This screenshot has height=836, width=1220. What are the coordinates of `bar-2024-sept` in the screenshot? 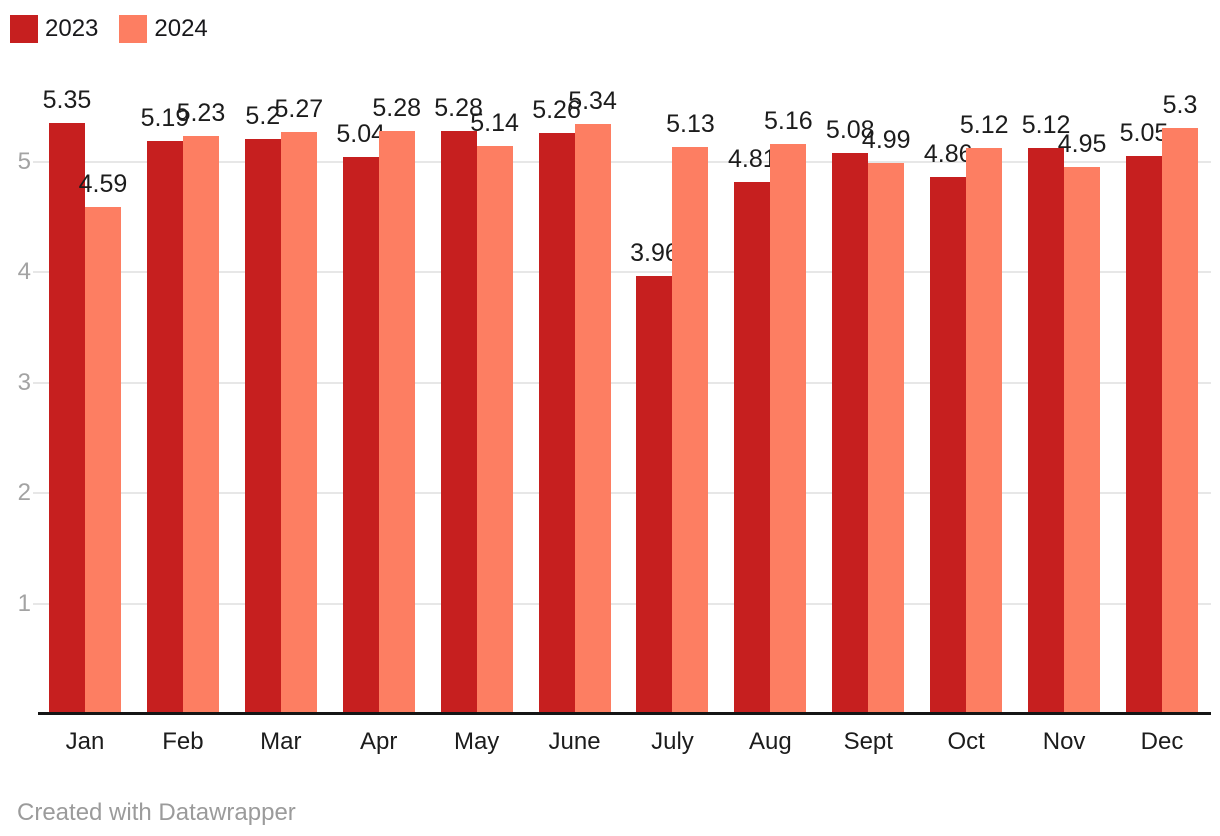 It's located at (886, 438).